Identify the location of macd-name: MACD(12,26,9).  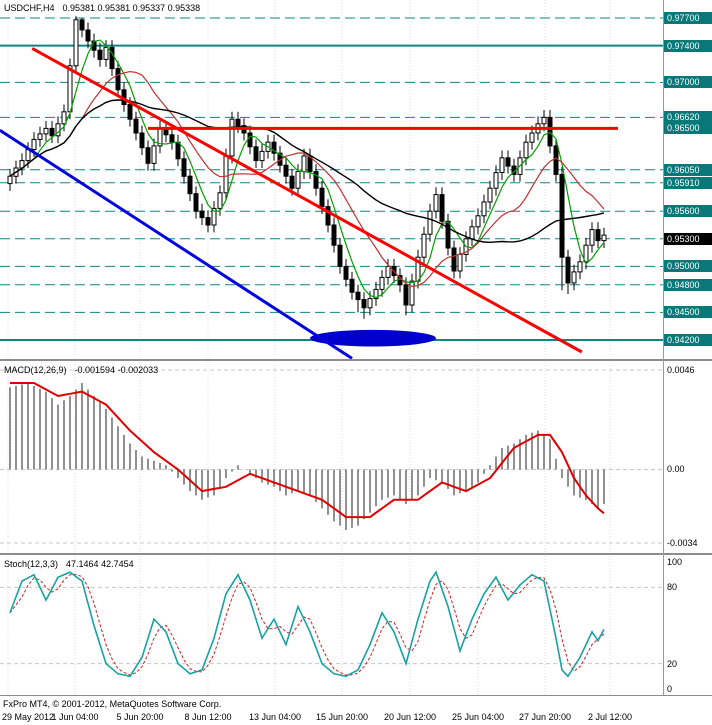
(35, 370).